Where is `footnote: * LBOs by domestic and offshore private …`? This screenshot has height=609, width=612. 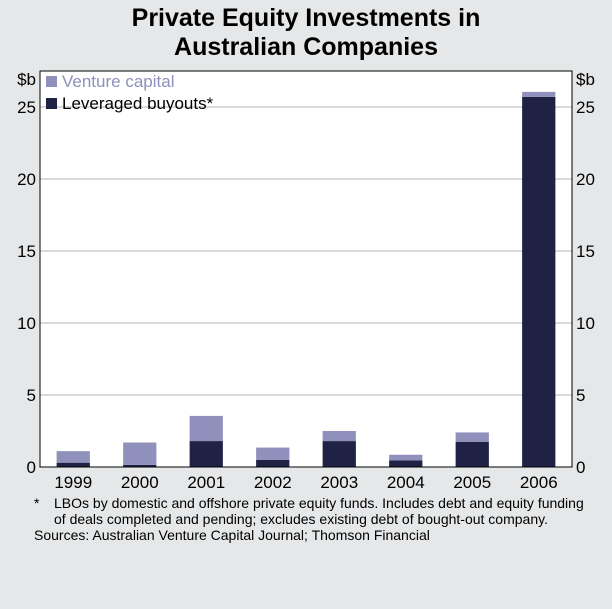
footnote: * LBOs by domestic and offshore private … is located at coordinates (314, 511).